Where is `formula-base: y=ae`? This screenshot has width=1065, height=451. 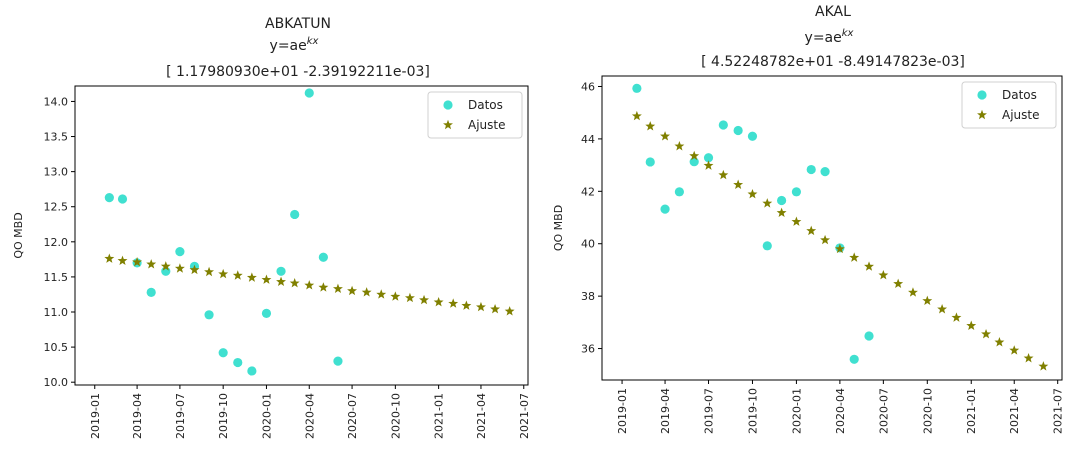
formula-base: y=ae is located at coordinates (288, 46).